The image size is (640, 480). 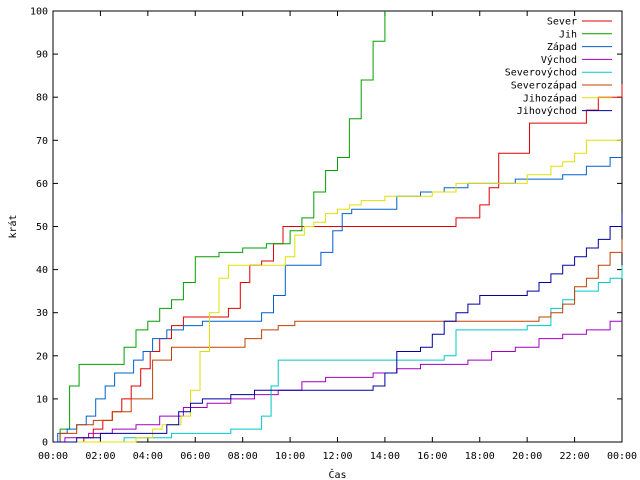 What do you see at coordinates (42, 98) in the screenshot?
I see `y-tick-label: 80` at bounding box center [42, 98].